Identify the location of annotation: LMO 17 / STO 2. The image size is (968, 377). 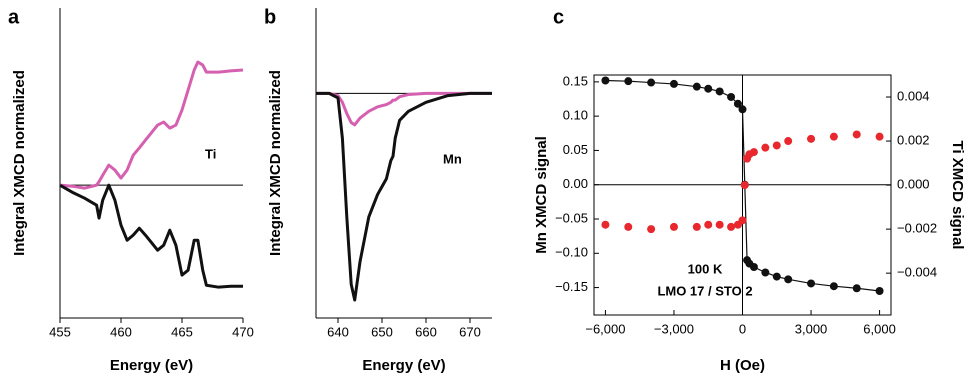
(704, 290).